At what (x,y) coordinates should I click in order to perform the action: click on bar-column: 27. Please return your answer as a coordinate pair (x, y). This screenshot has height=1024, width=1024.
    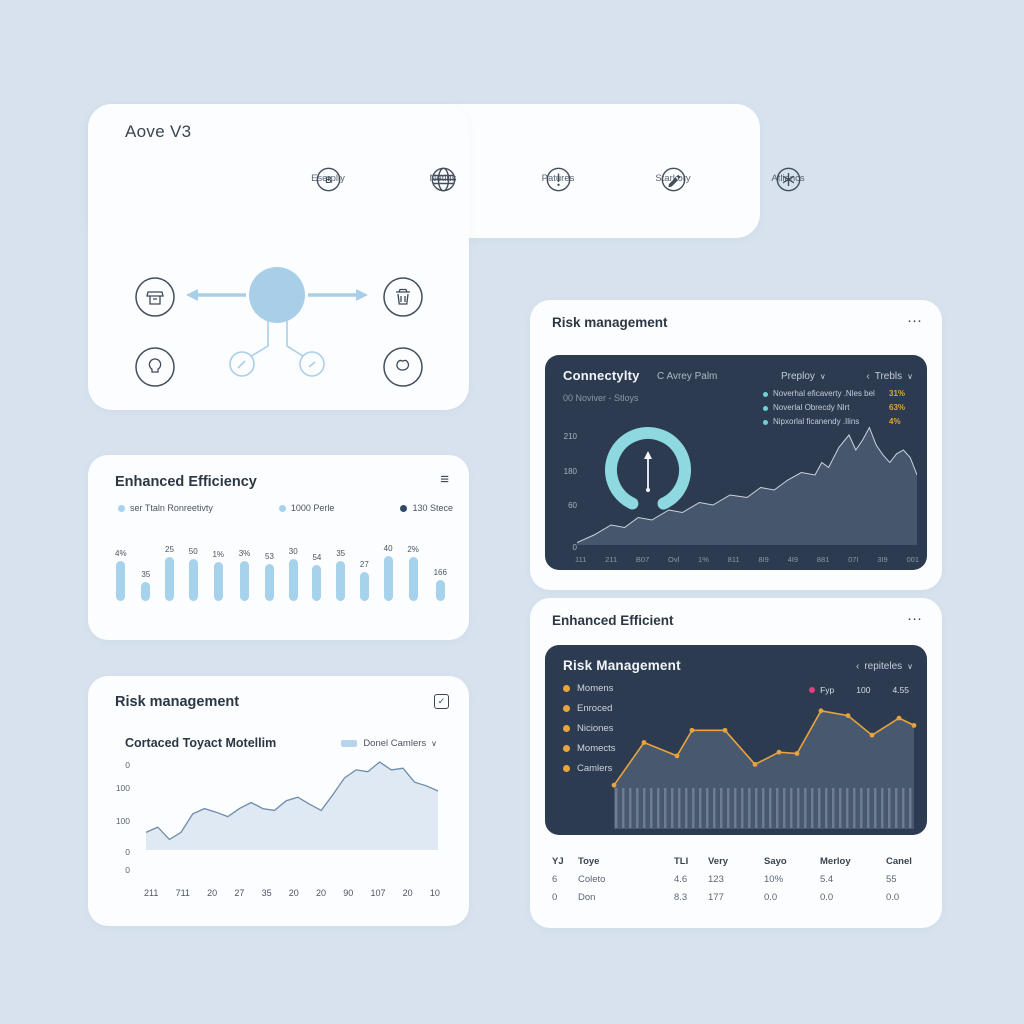
    Looking at the image, I should click on (364, 580).